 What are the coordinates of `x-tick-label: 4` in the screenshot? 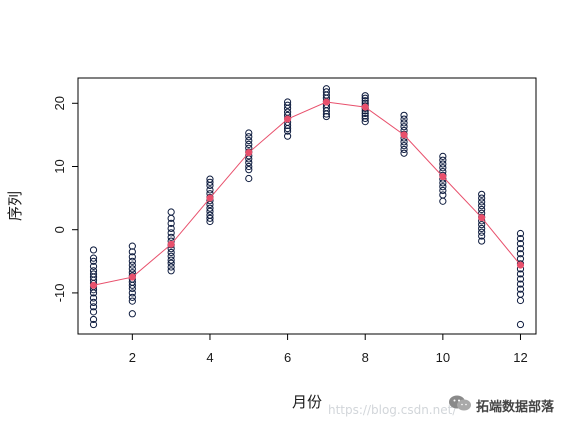 It's located at (209, 357).